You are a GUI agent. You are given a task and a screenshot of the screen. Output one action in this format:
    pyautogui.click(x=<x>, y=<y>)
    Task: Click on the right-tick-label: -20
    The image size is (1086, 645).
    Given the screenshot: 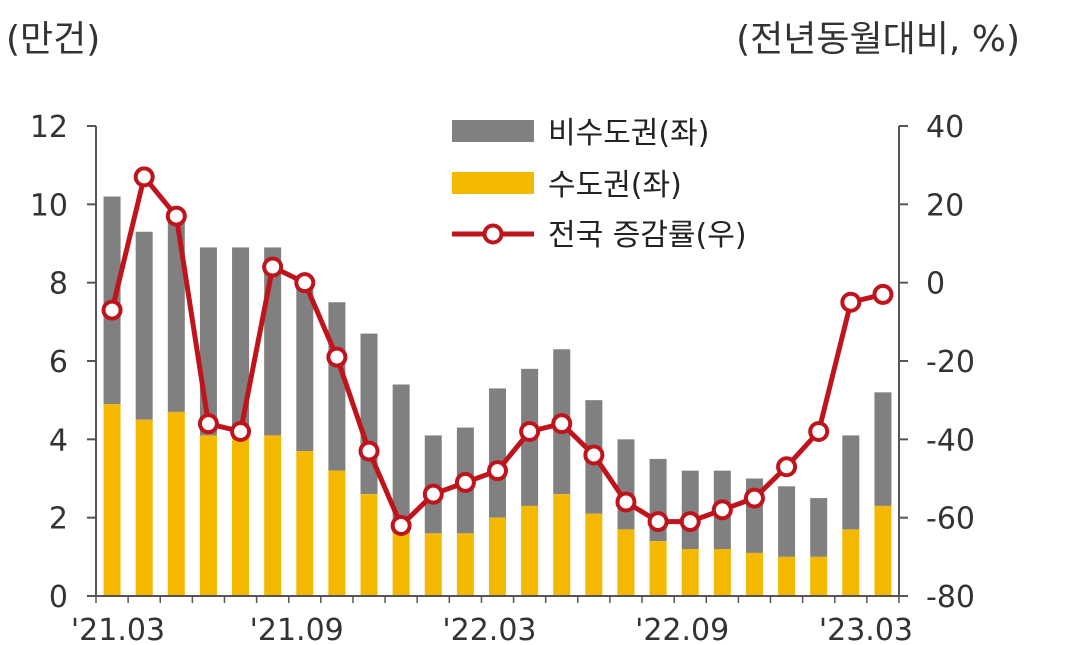 What is the action you would take?
    pyautogui.click(x=950, y=362)
    